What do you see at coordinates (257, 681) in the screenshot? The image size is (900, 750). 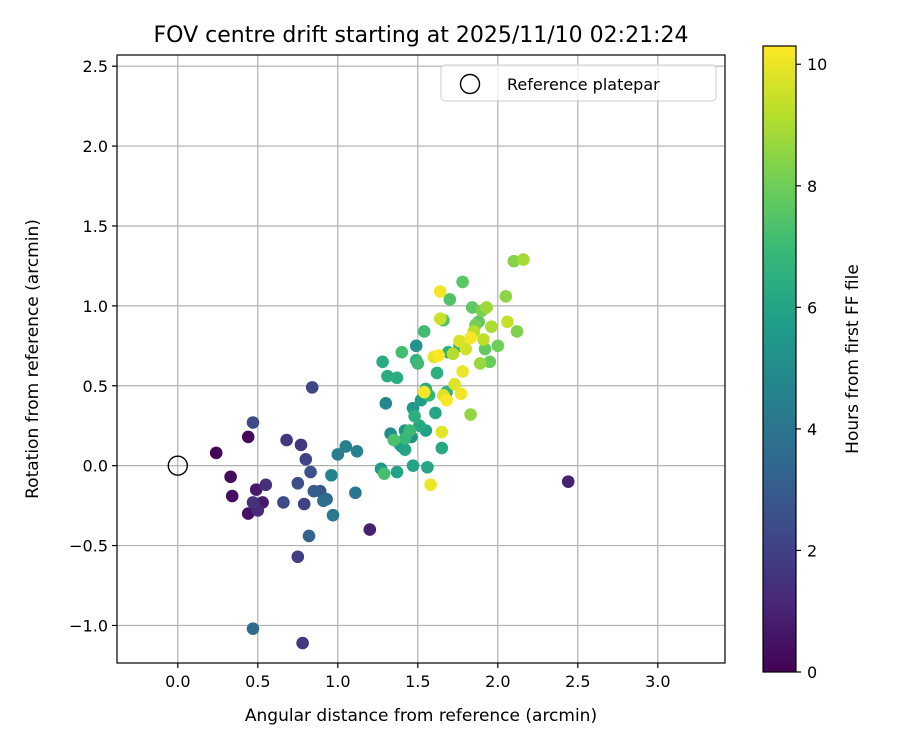 I see `x-tick-label: 0.5` at bounding box center [257, 681].